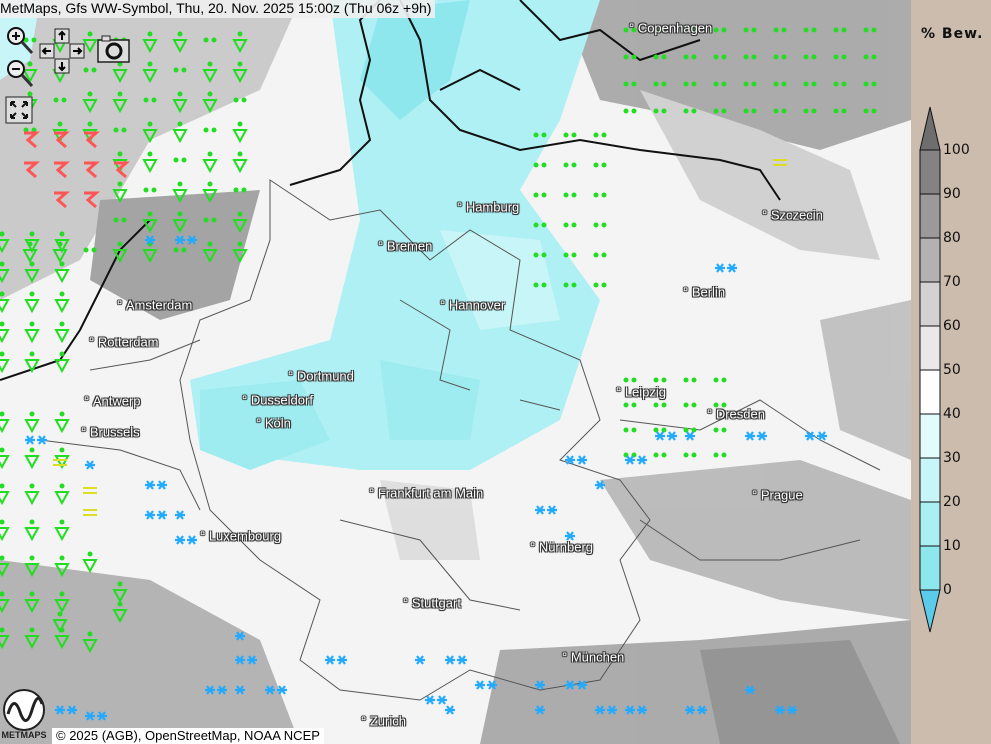  I want to click on city-name: Antwerp, so click(116, 401).